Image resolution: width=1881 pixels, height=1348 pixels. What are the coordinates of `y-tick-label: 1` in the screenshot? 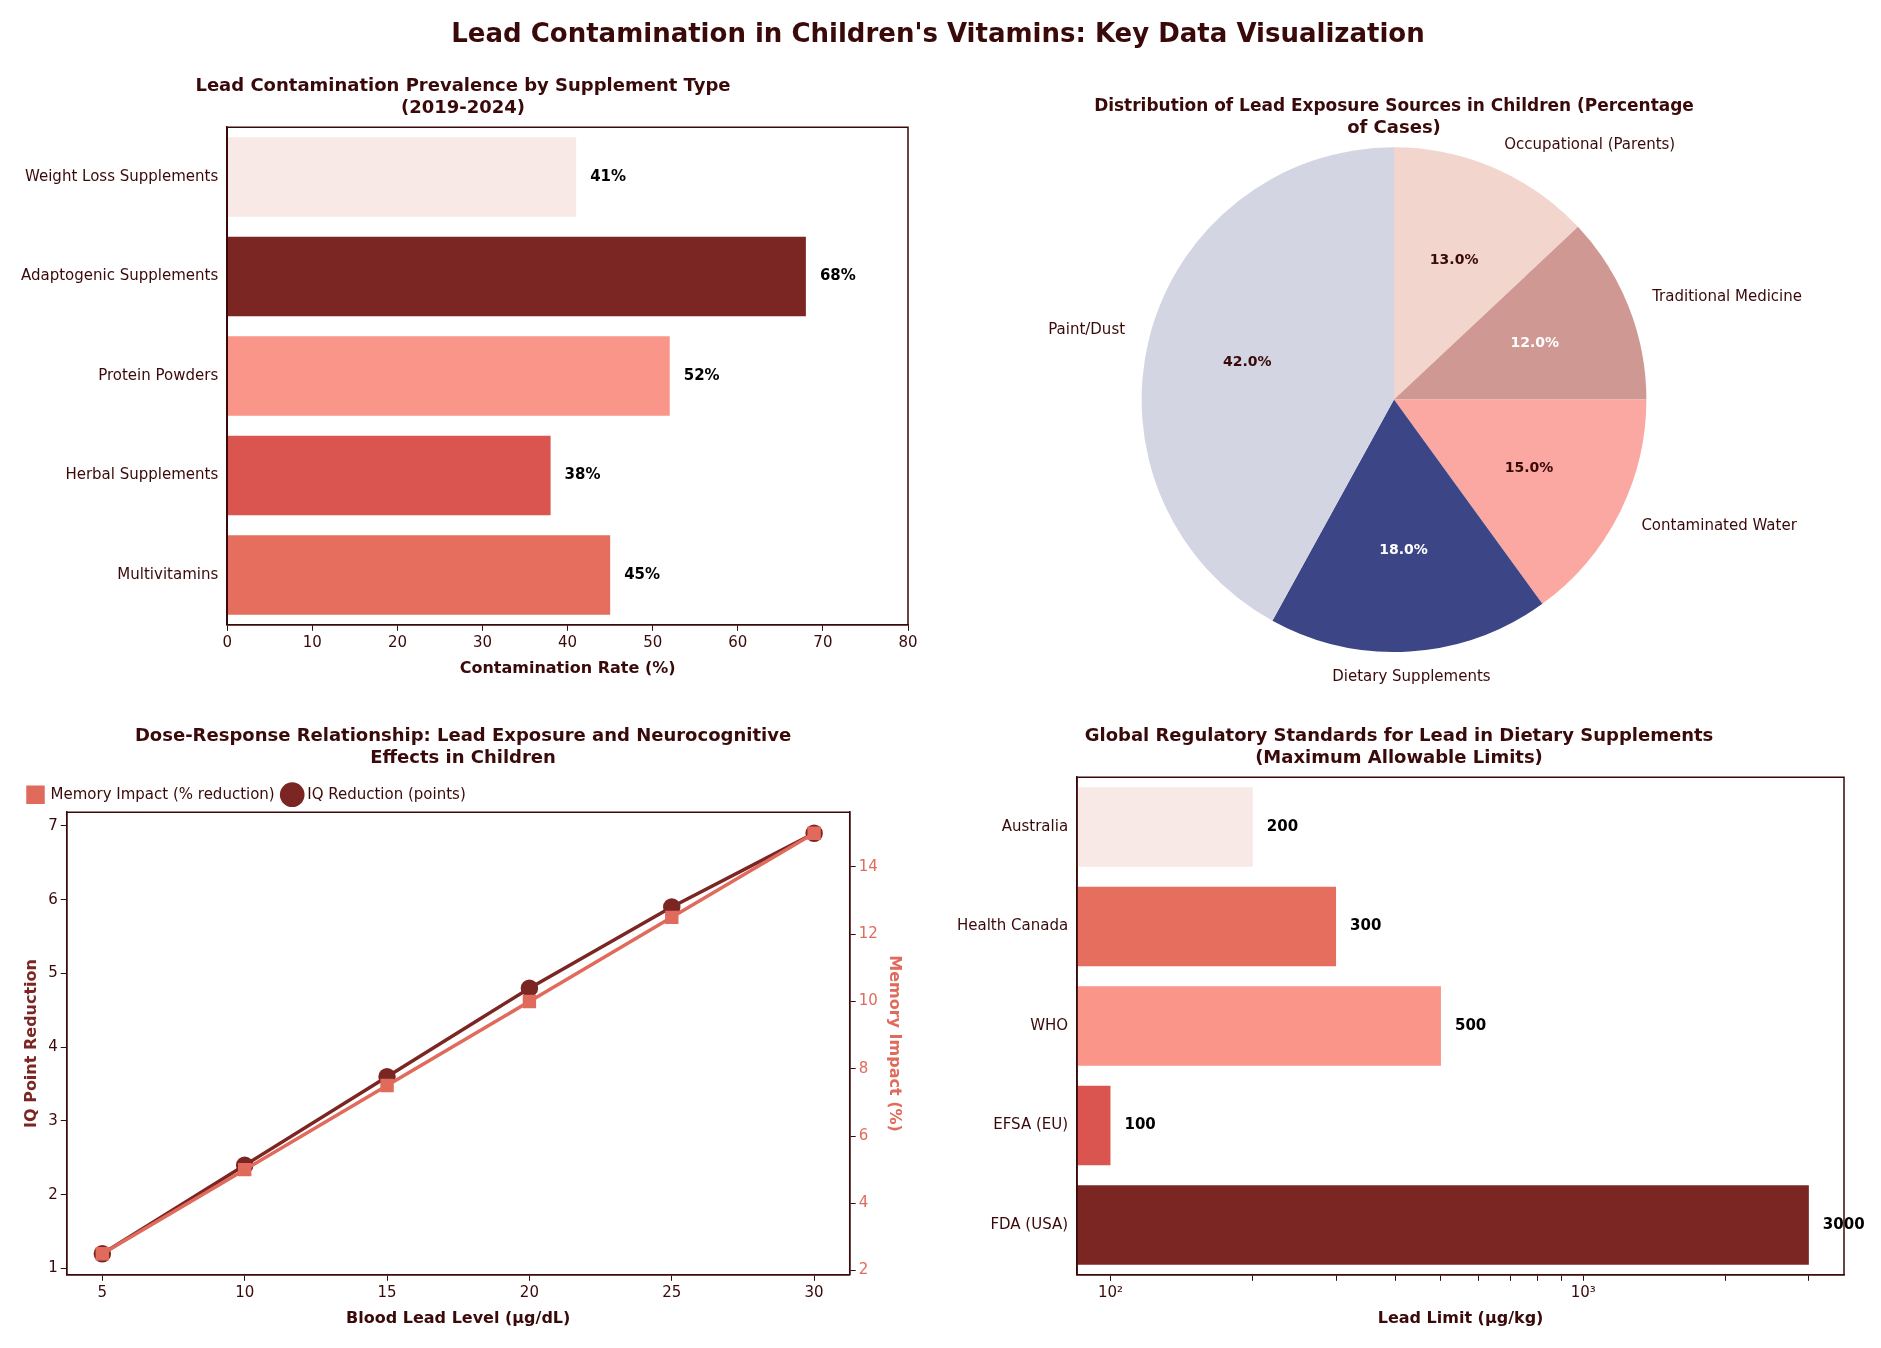 It's located at (53, 1267).